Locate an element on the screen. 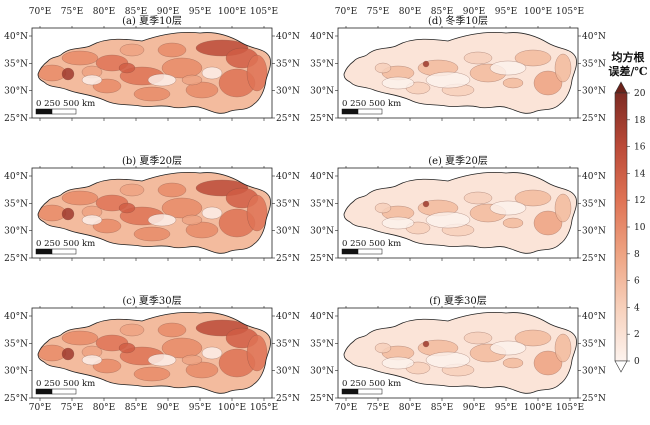 The height and width of the screenshot is (425, 650). colorbar-tick-label: 14 is located at coordinates (640, 174).